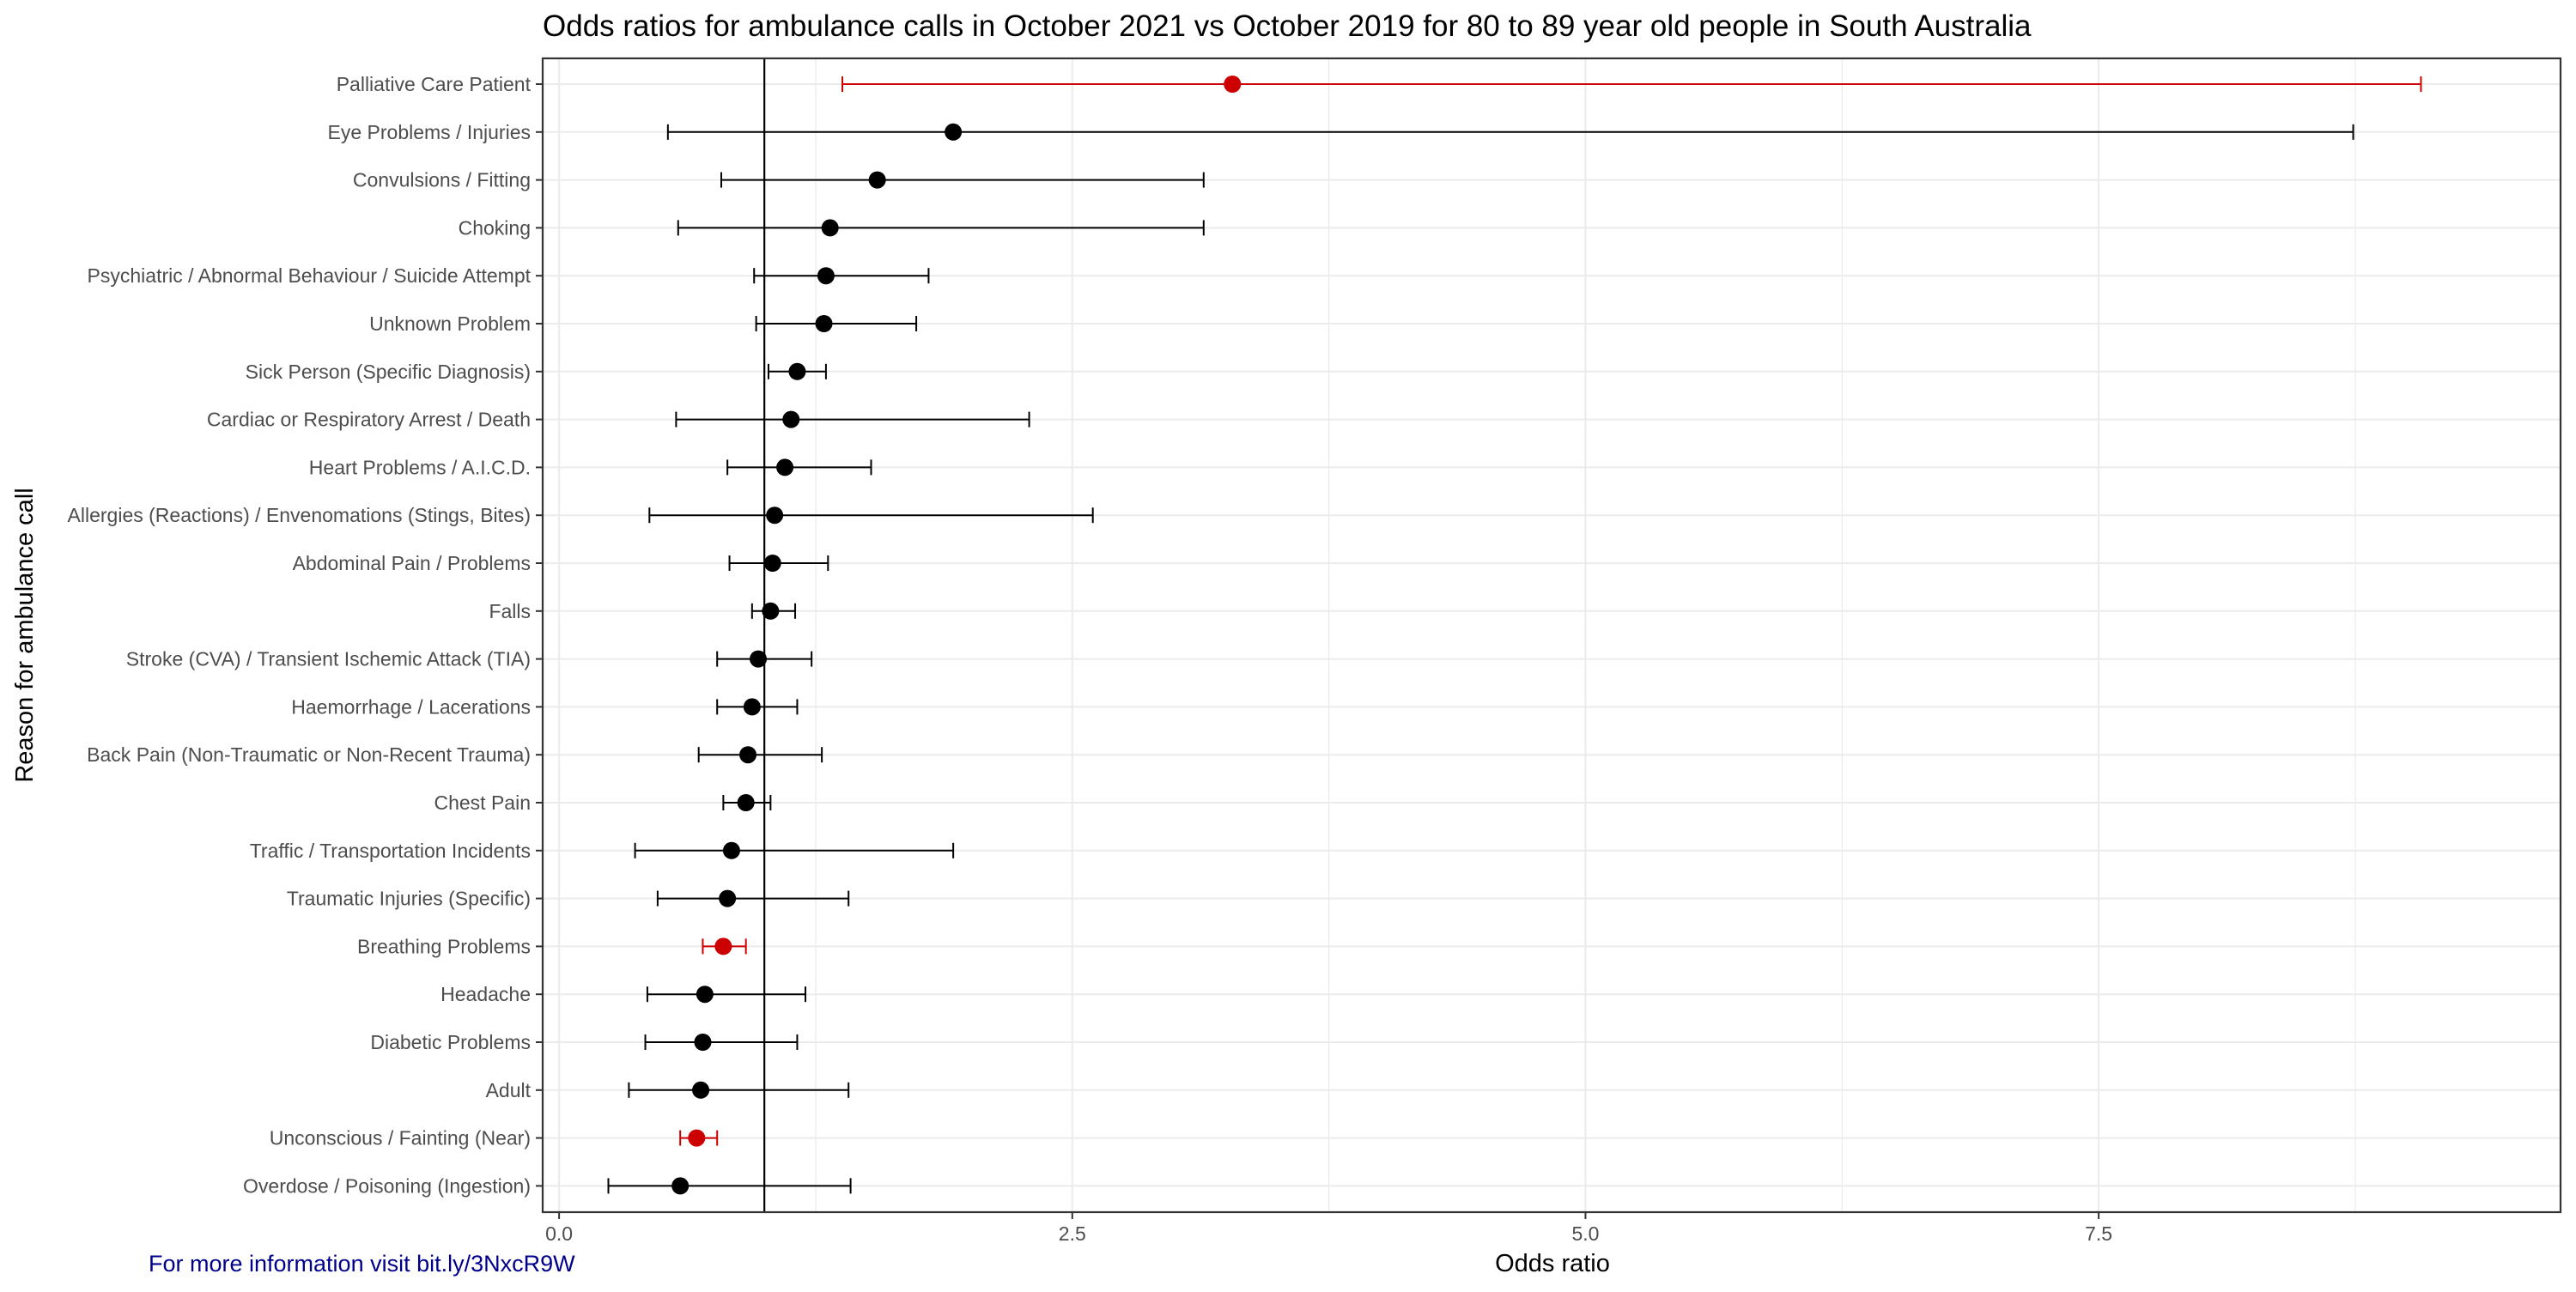 The height and width of the screenshot is (1292, 2576). What do you see at coordinates (1328, 1228) in the screenshot?
I see `x-axis: 0.0 2.5 5.0 7.5` at bounding box center [1328, 1228].